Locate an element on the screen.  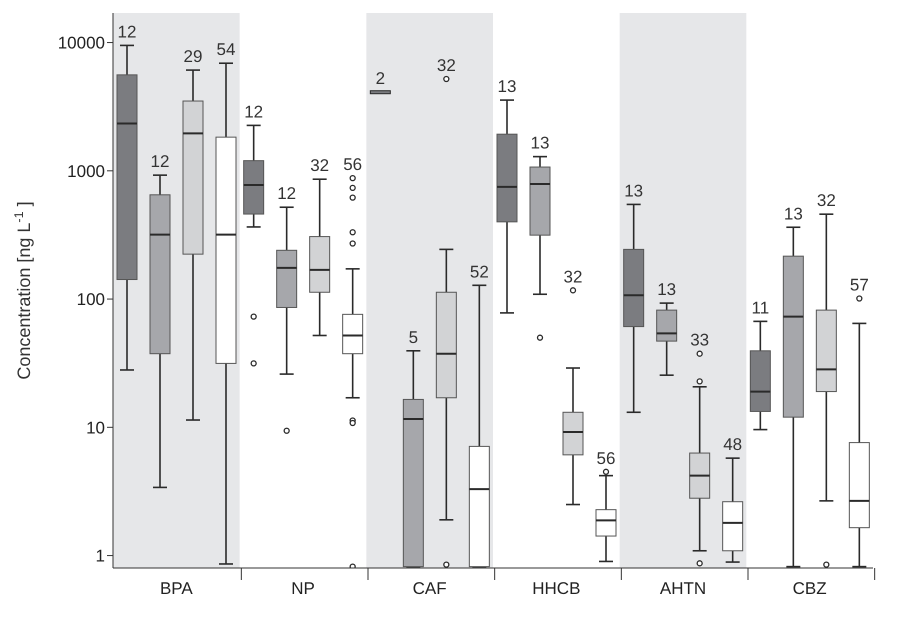
x-tick-label: CAF is located at coordinates (429, 588).